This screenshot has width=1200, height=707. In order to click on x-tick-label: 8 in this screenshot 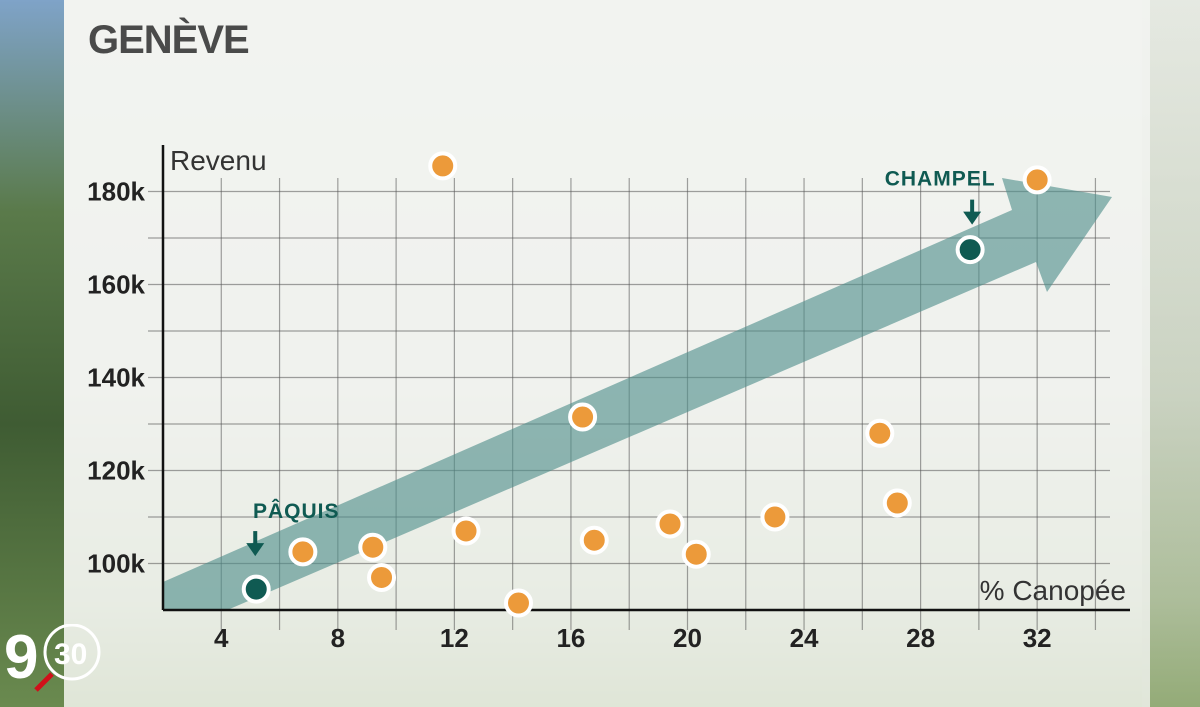, I will do `click(338, 638)`.